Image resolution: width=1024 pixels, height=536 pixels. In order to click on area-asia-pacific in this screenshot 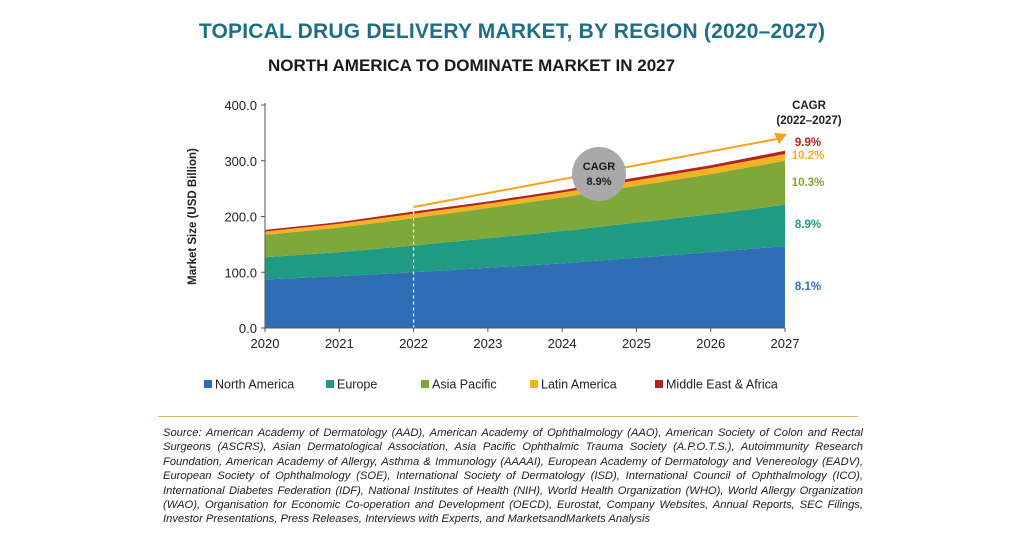, I will do `click(525, 209)`.